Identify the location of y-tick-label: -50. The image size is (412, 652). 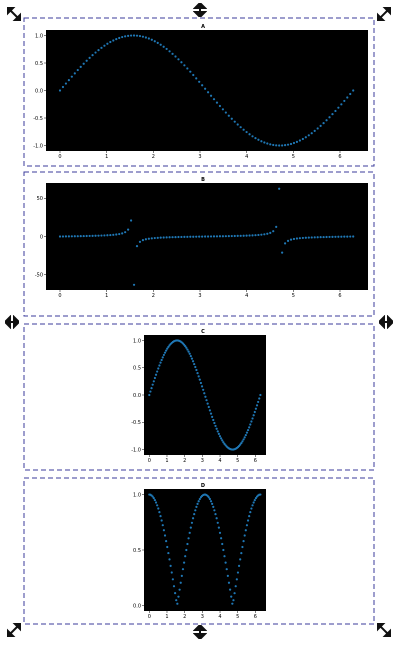
(39, 276).